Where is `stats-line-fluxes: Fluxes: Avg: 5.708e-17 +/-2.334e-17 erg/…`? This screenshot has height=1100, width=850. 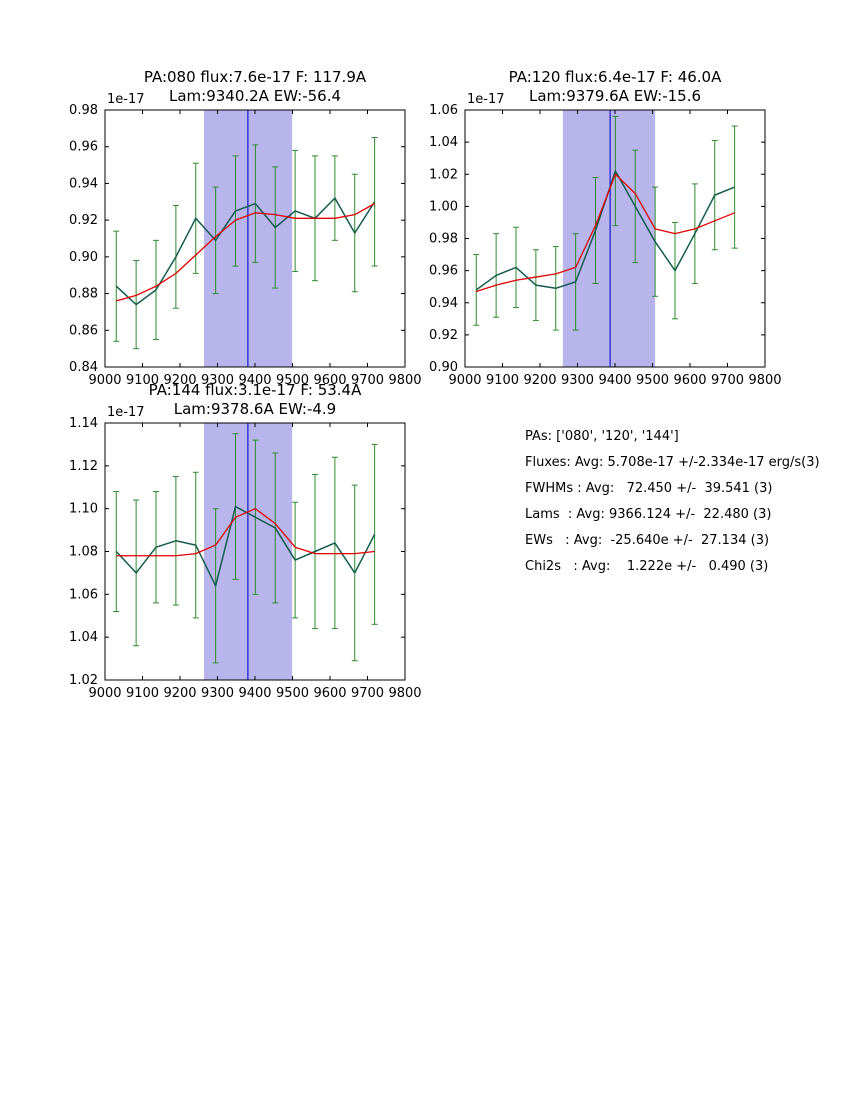 stats-line-fluxes: Fluxes: Avg: 5.708e-17 +/-2.334e-17 erg/… is located at coordinates (672, 462).